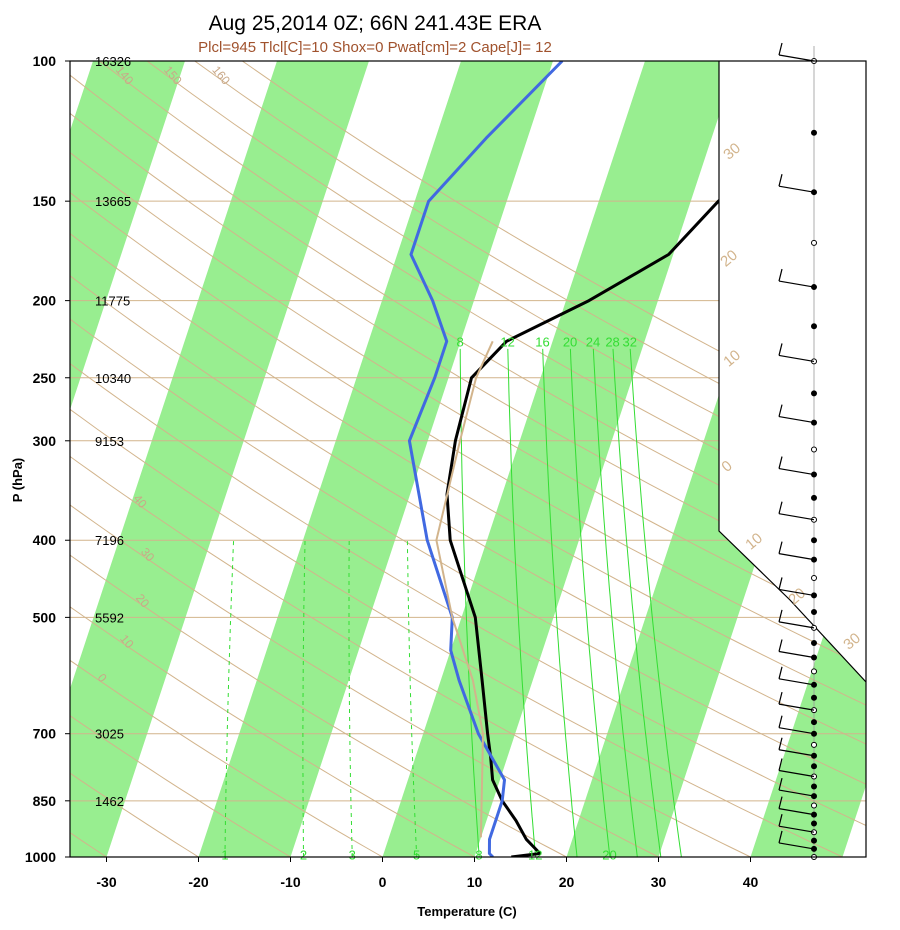 The height and width of the screenshot is (930, 900). I want to click on y-axis-label: P (hPa), so click(17, 480).